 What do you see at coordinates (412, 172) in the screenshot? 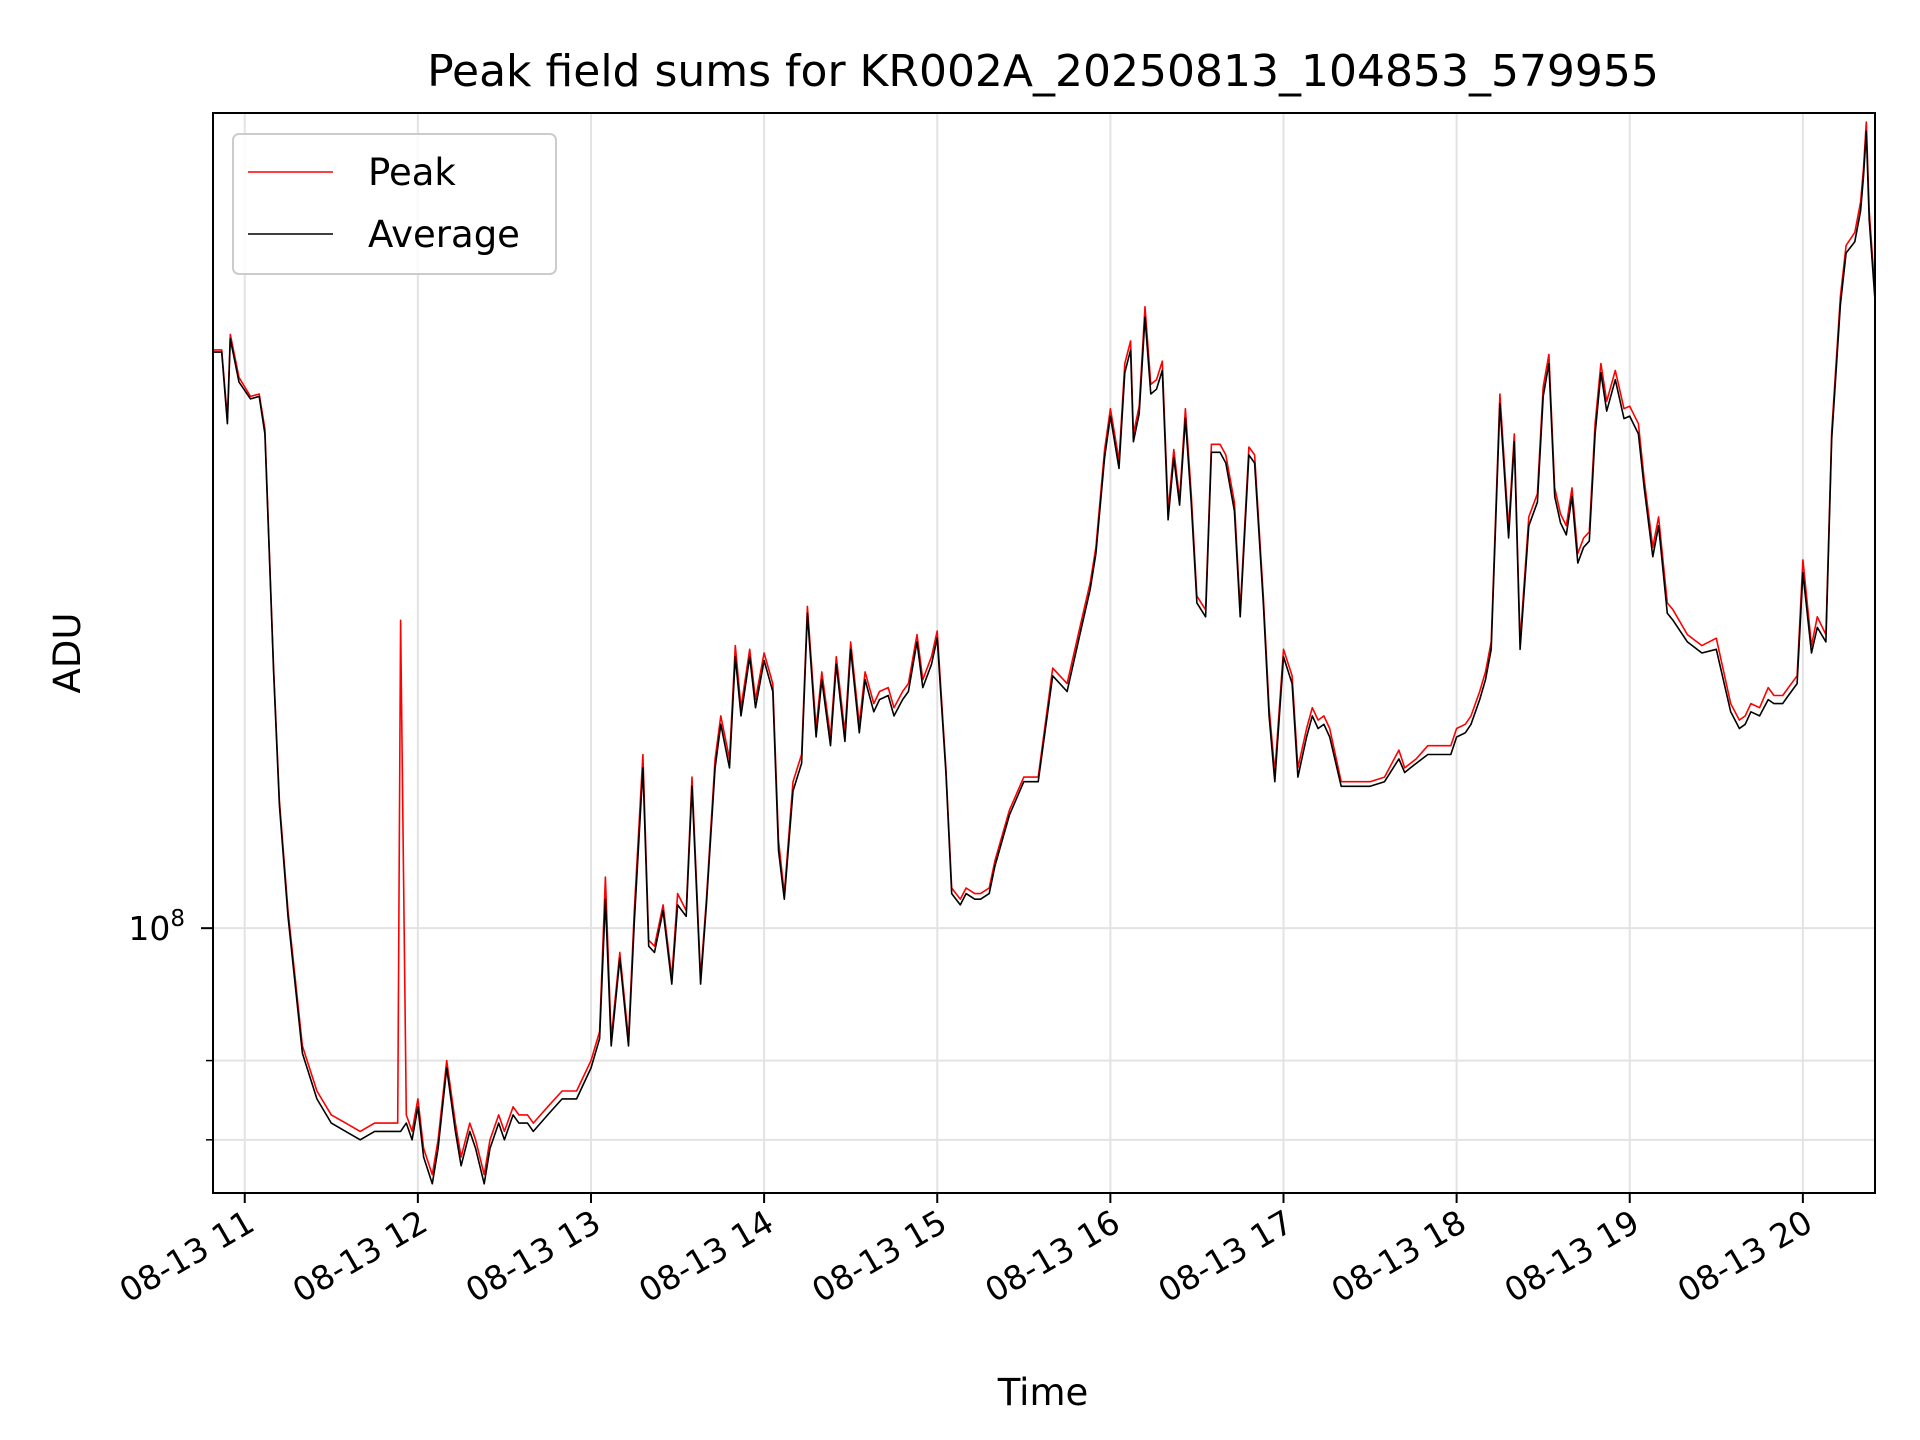
I see `legend-label-peak: Peak` at bounding box center [412, 172].